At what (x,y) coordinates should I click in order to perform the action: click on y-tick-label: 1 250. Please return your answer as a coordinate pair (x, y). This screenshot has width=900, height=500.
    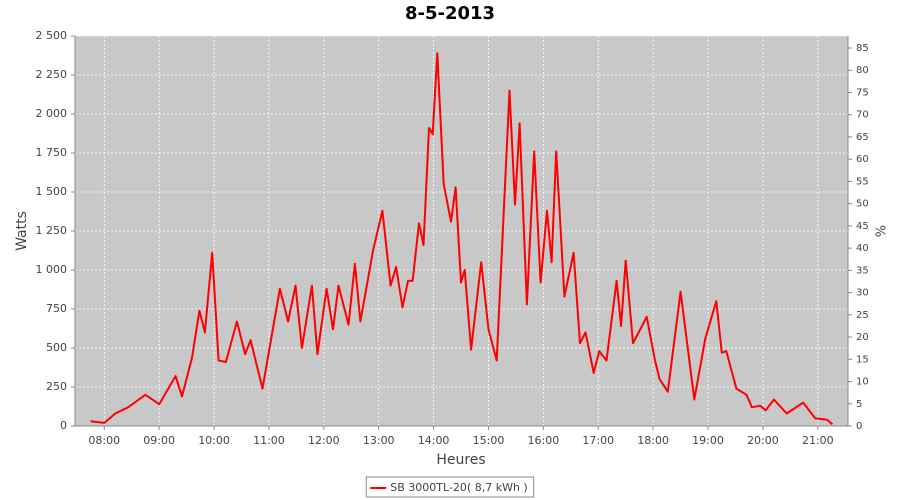
    Looking at the image, I should click on (52, 230).